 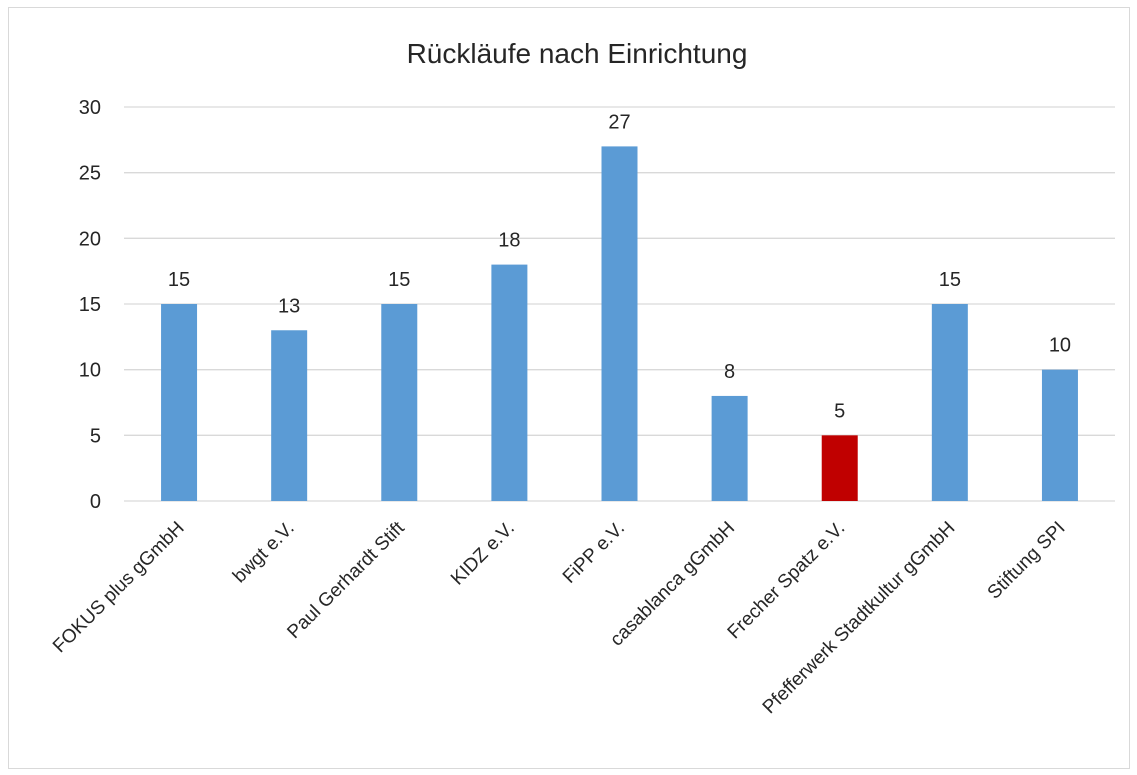 I want to click on data-label: 18, so click(x=509, y=241).